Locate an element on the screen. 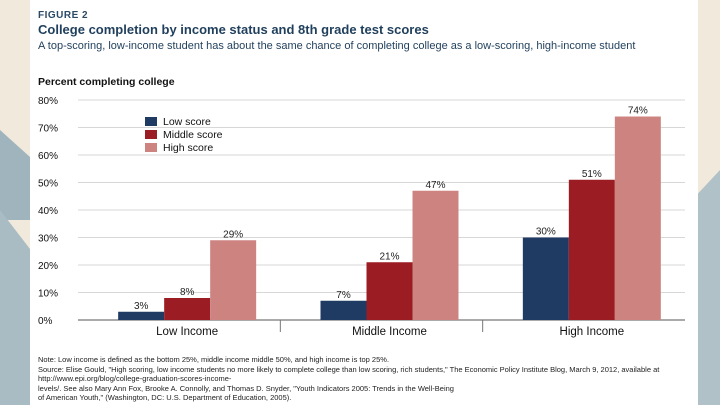  data-label: 3% is located at coordinates (141, 306).